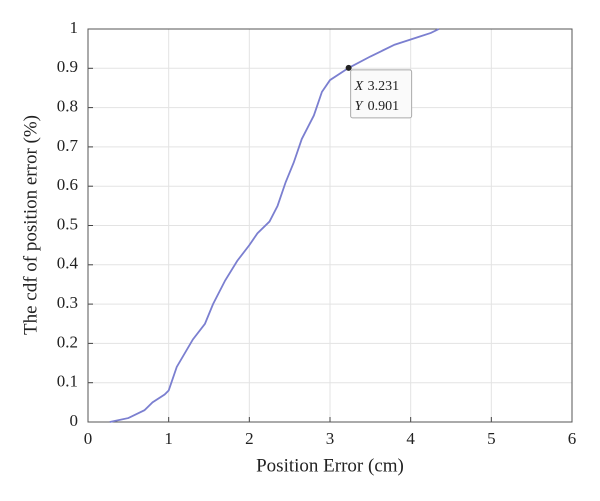 The width and height of the screenshot is (600, 501). I want to click on x-tick-label: 1, so click(168, 438).